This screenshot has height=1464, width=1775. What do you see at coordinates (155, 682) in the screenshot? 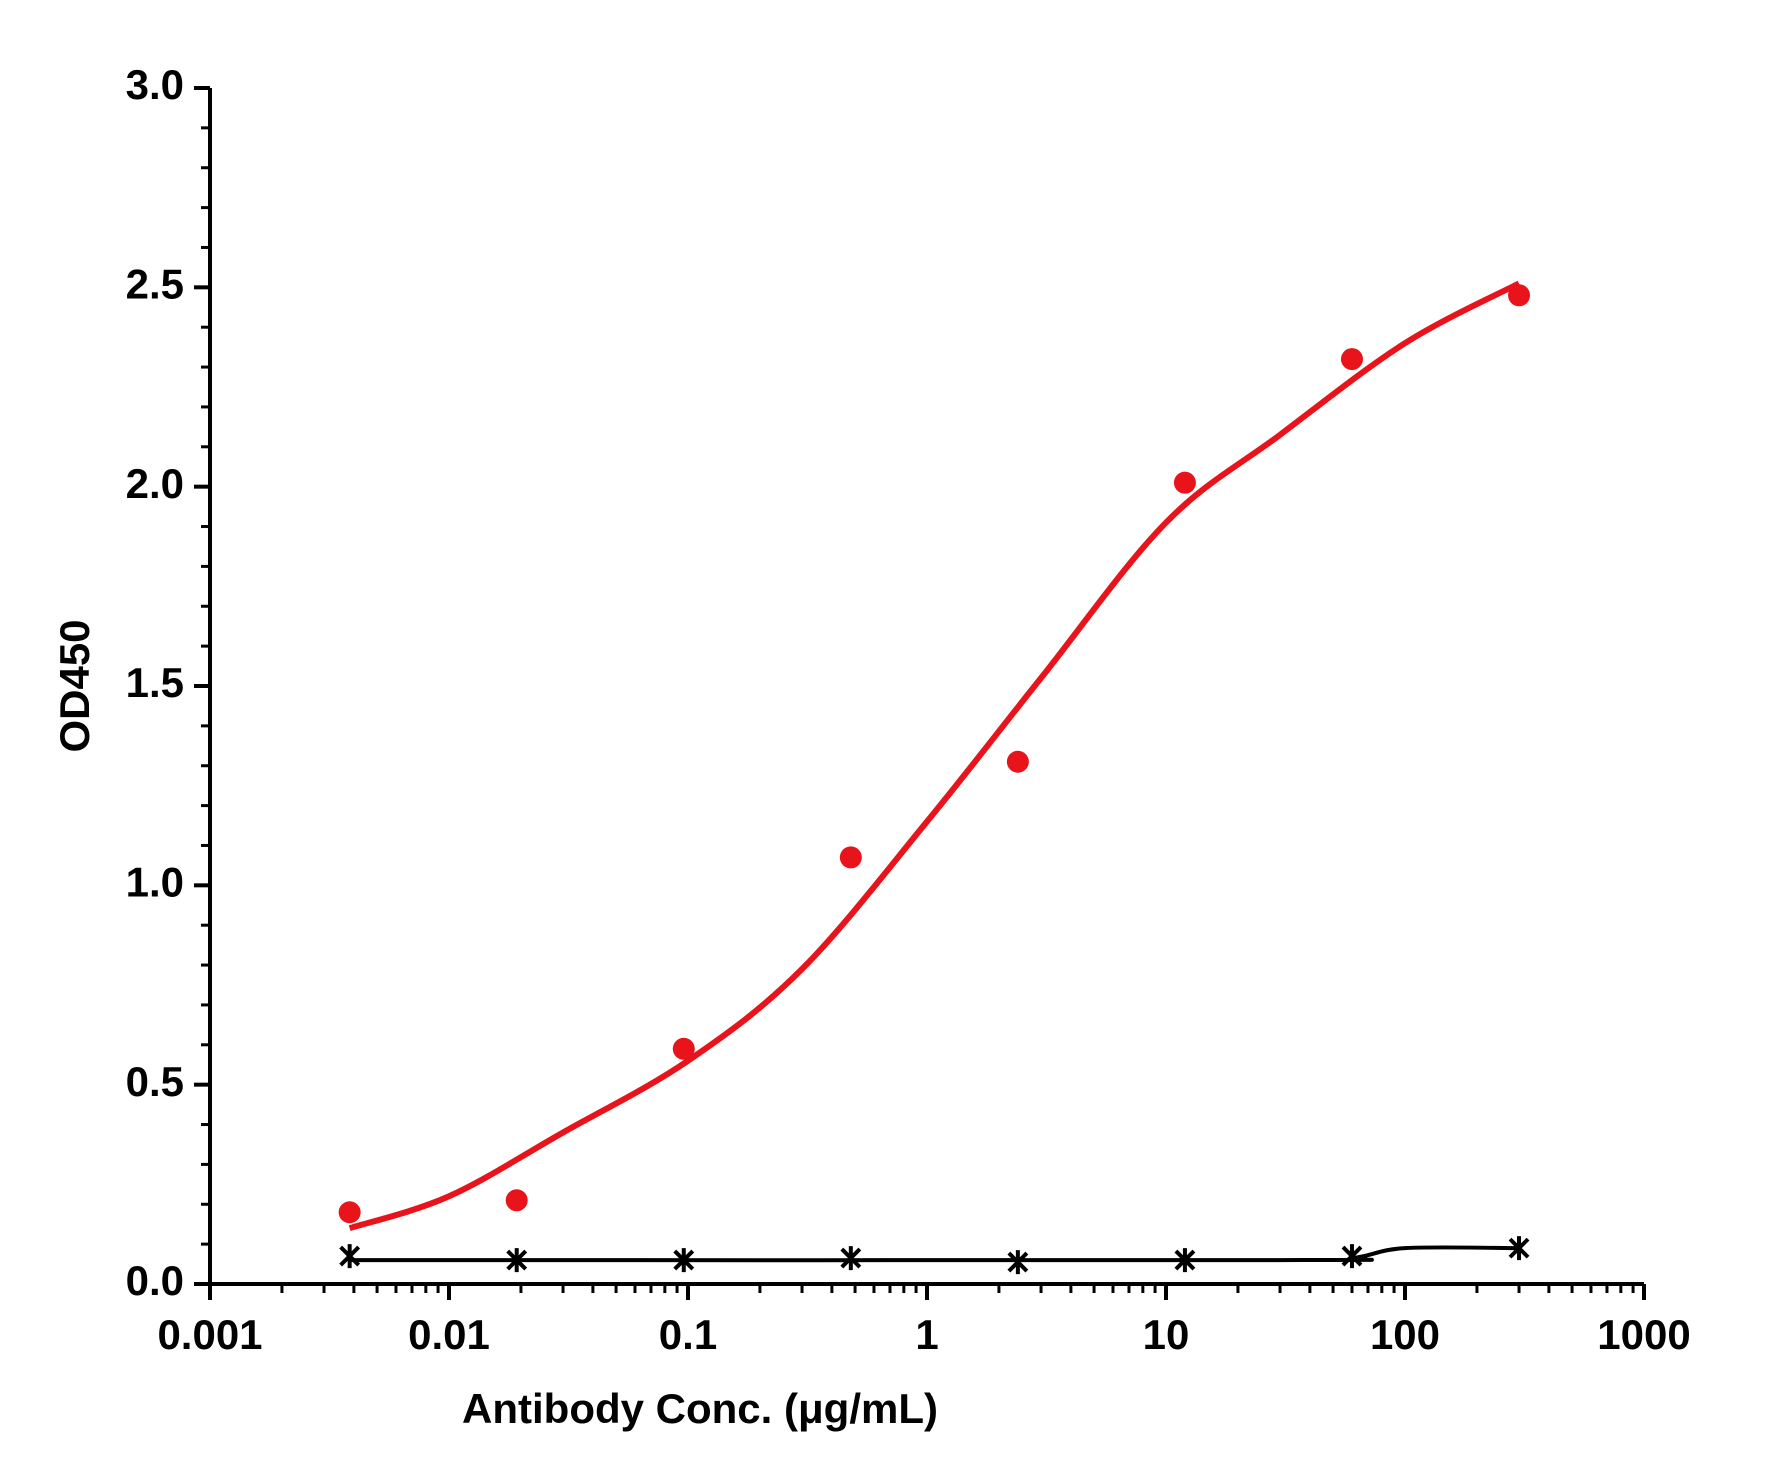
I see `y-tick-label: 1.5` at bounding box center [155, 682].